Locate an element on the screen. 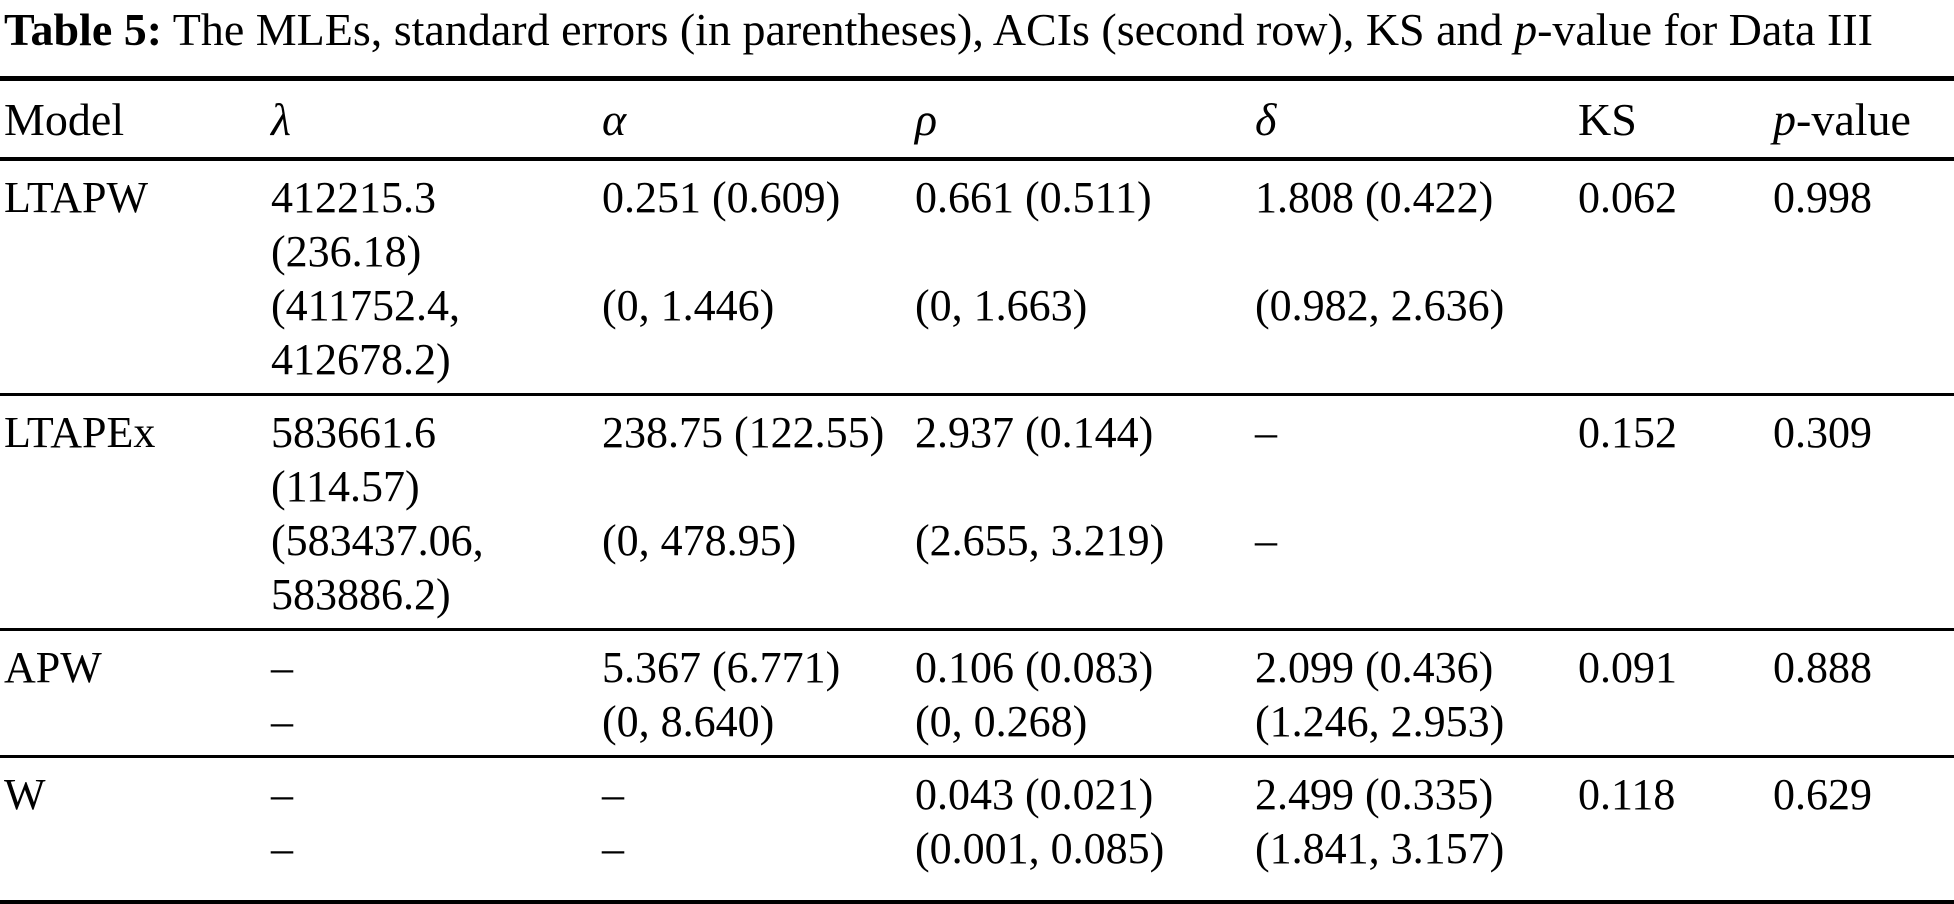  ks-value: 0.062 is located at coordinates (1627, 197).